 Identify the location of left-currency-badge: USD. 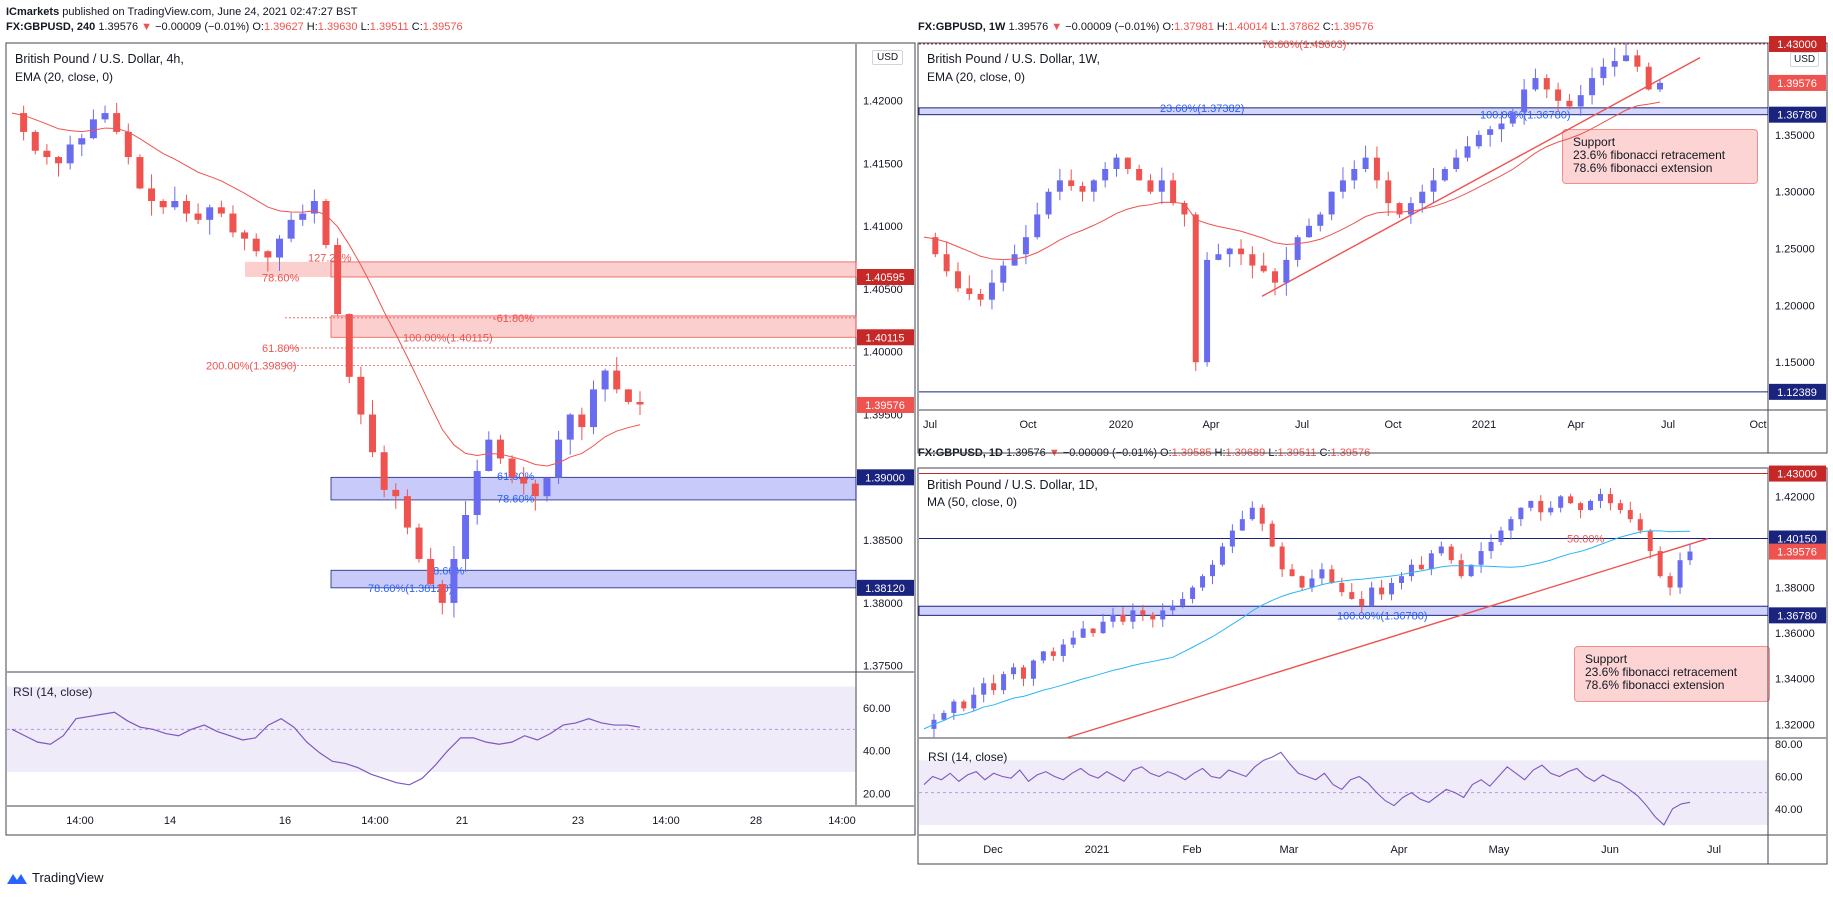
(888, 57).